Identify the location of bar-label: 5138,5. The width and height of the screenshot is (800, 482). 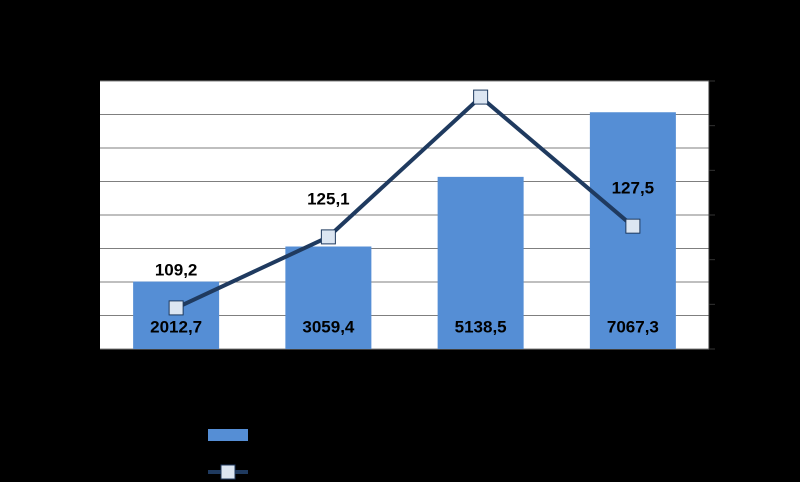
(481, 326).